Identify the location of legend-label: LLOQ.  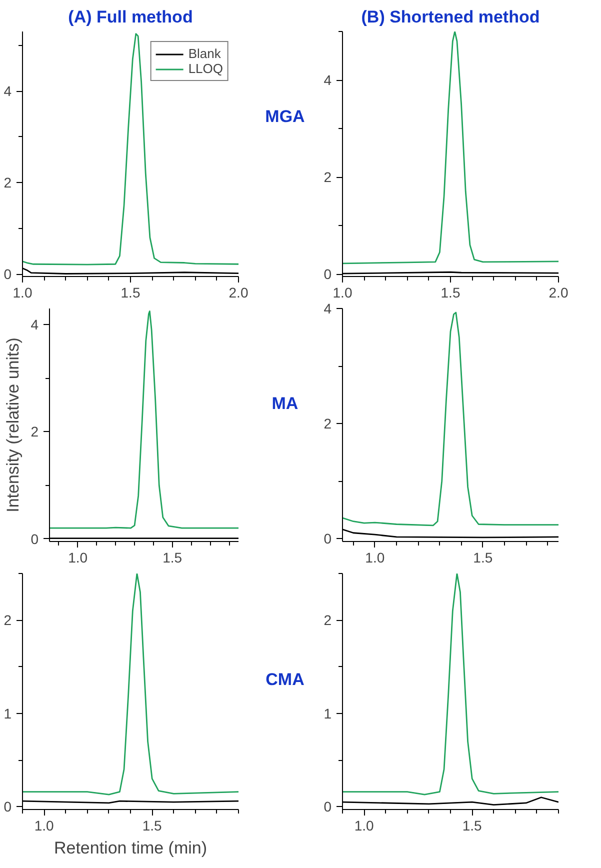
(205, 68).